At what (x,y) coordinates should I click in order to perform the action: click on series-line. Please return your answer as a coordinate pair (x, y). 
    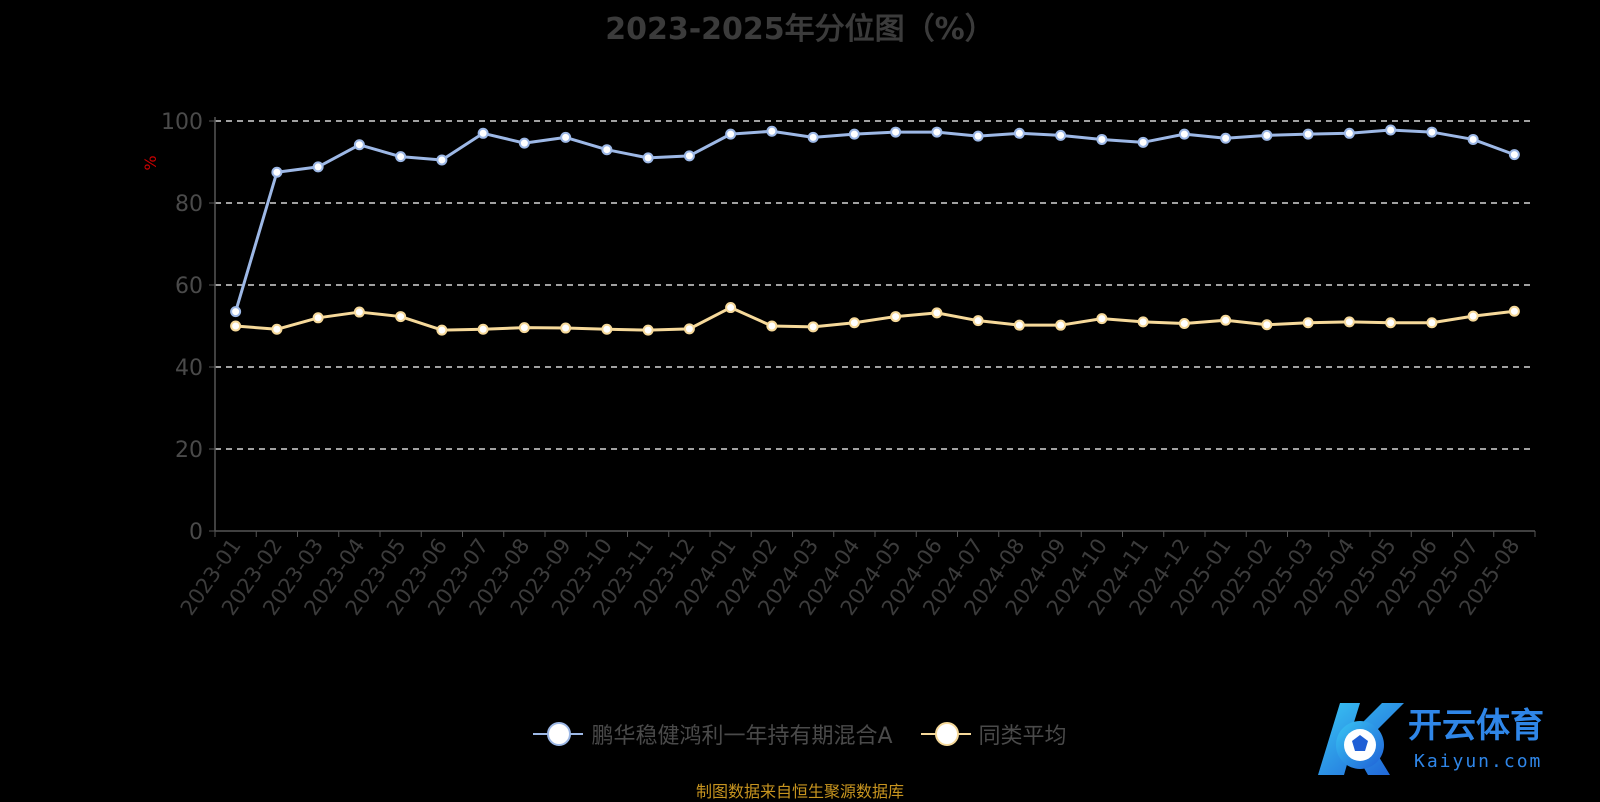
    Looking at the image, I should click on (875, 319).